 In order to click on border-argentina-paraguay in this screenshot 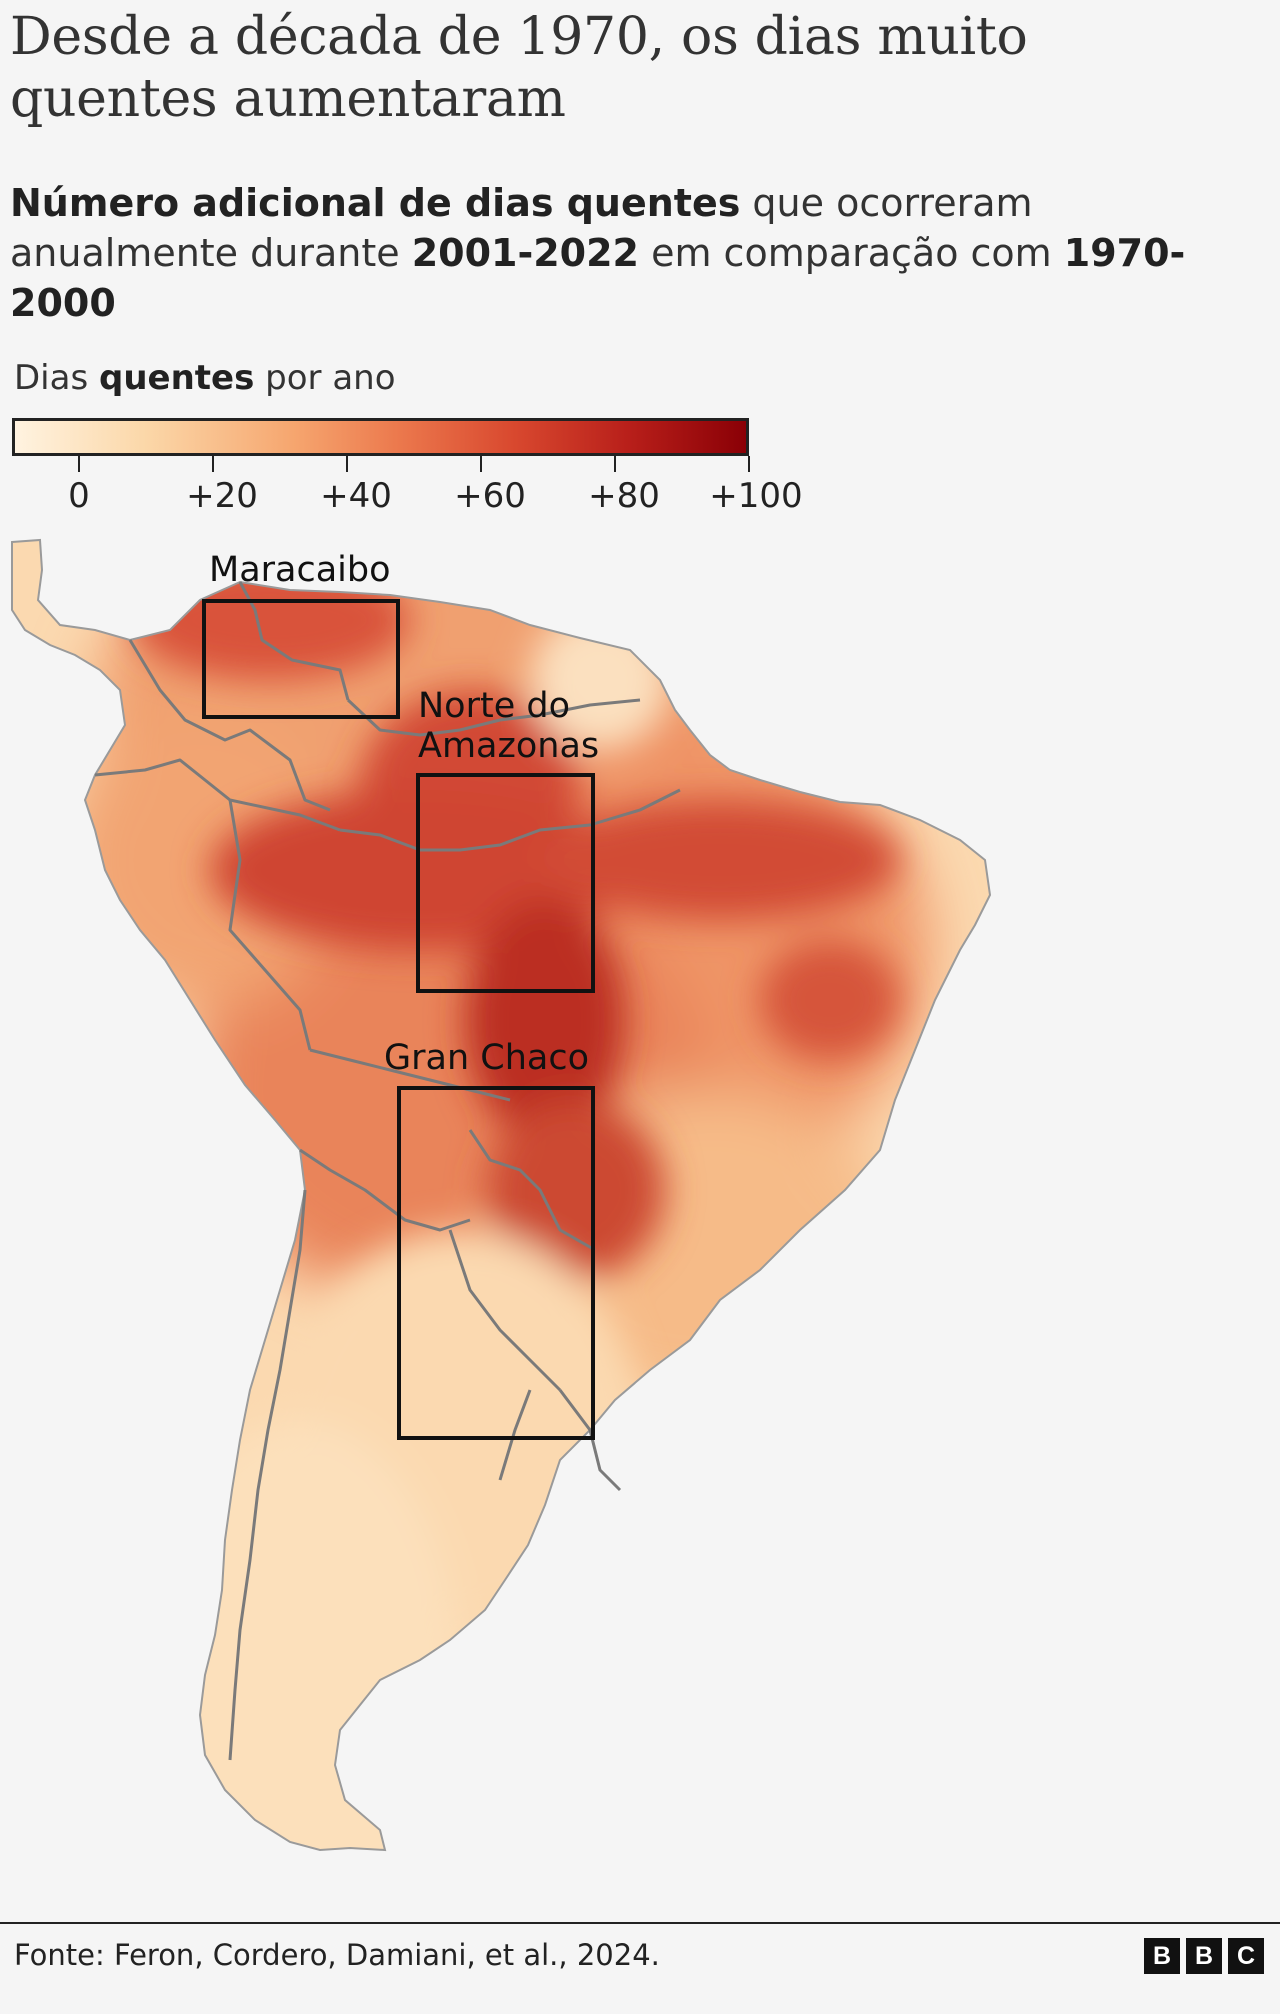, I will do `click(505, 1310)`.